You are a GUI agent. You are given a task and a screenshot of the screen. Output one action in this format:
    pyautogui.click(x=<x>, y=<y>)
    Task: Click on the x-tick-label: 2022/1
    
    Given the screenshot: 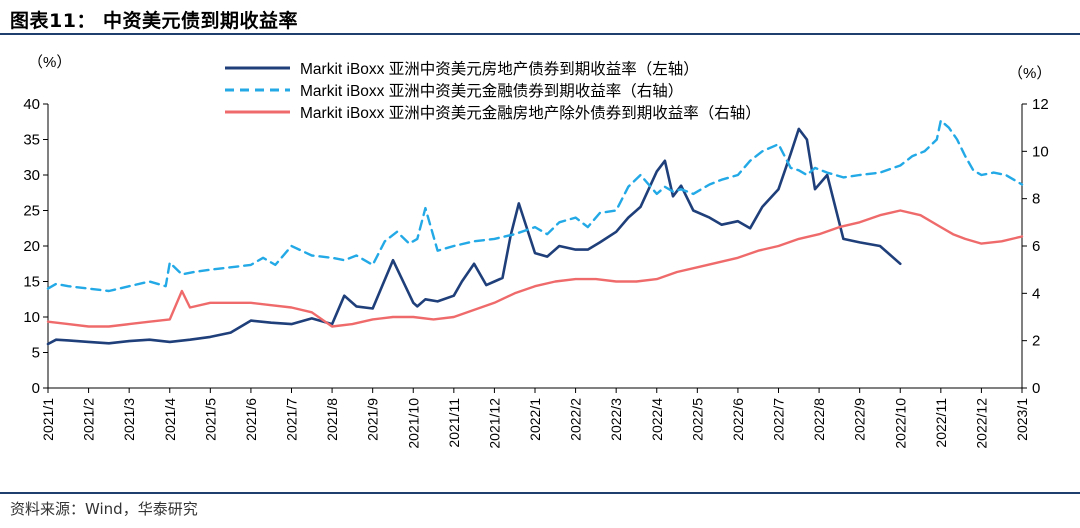 What is the action you would take?
    pyautogui.click(x=535, y=419)
    